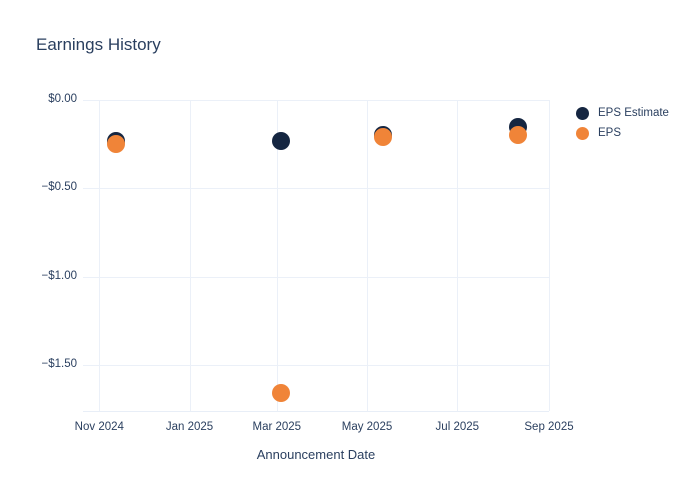 The width and height of the screenshot is (700, 500). I want to click on eps-marker-icon, so click(582, 133).